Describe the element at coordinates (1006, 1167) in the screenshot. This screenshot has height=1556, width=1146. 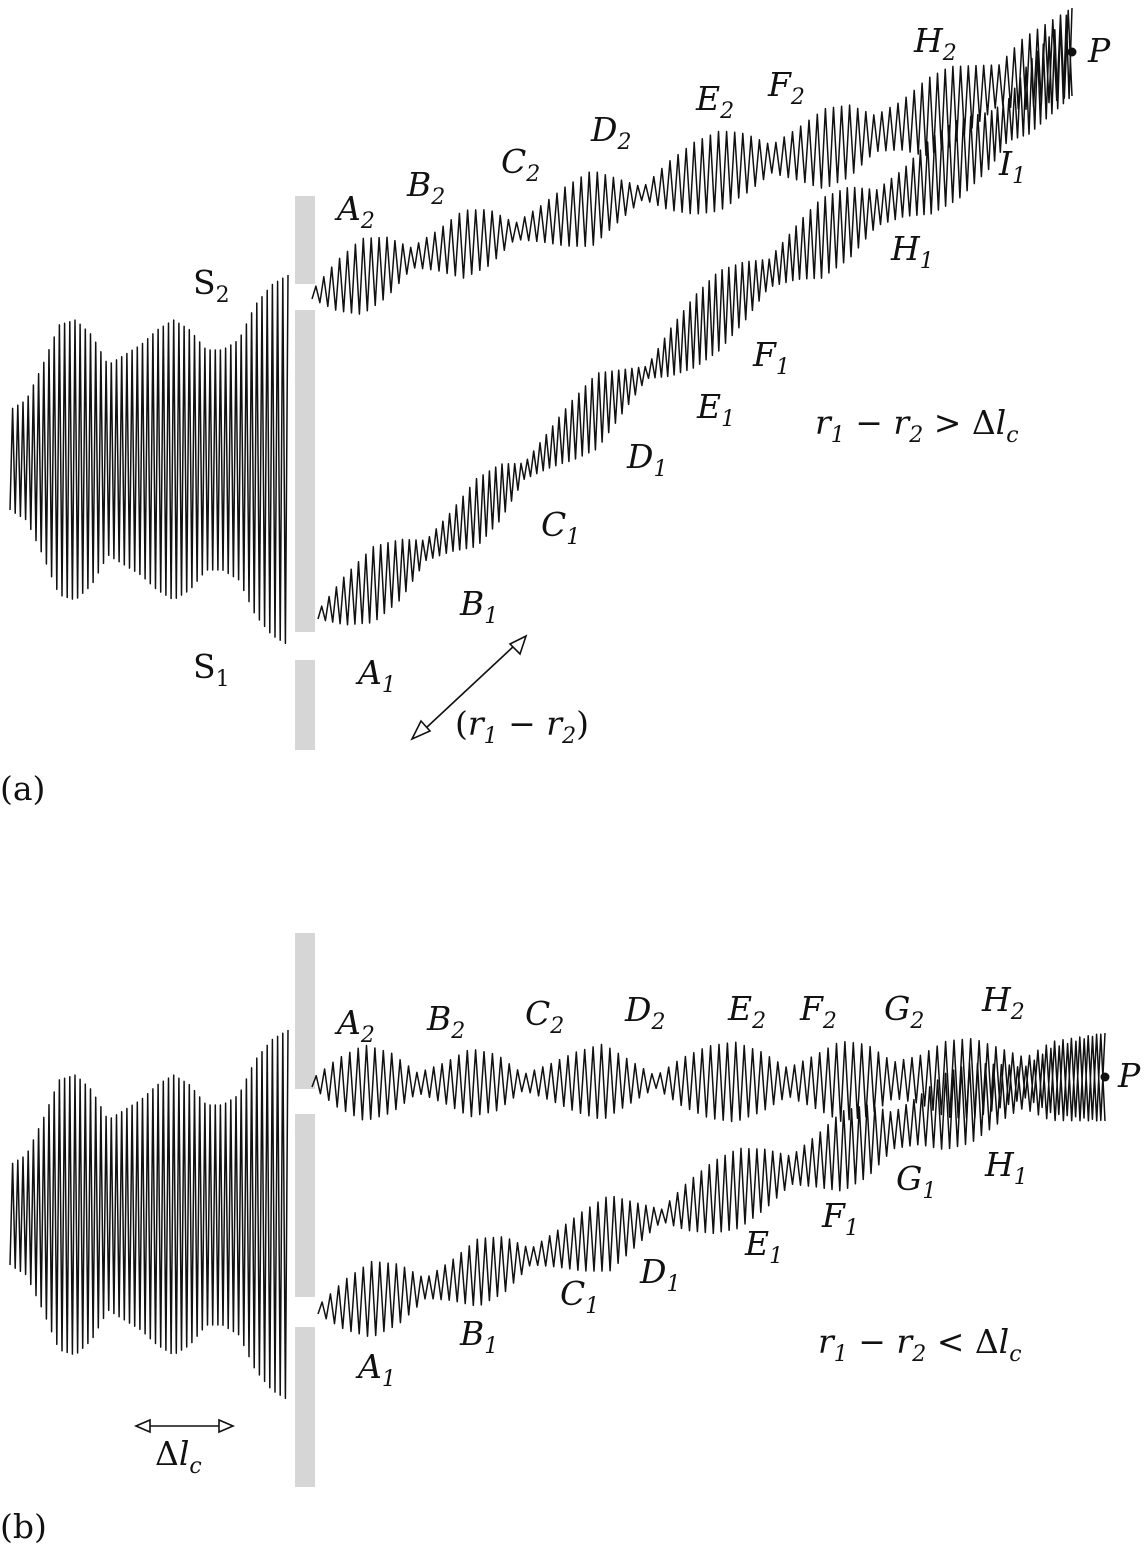
I see `label-b-h1: H1` at that location.